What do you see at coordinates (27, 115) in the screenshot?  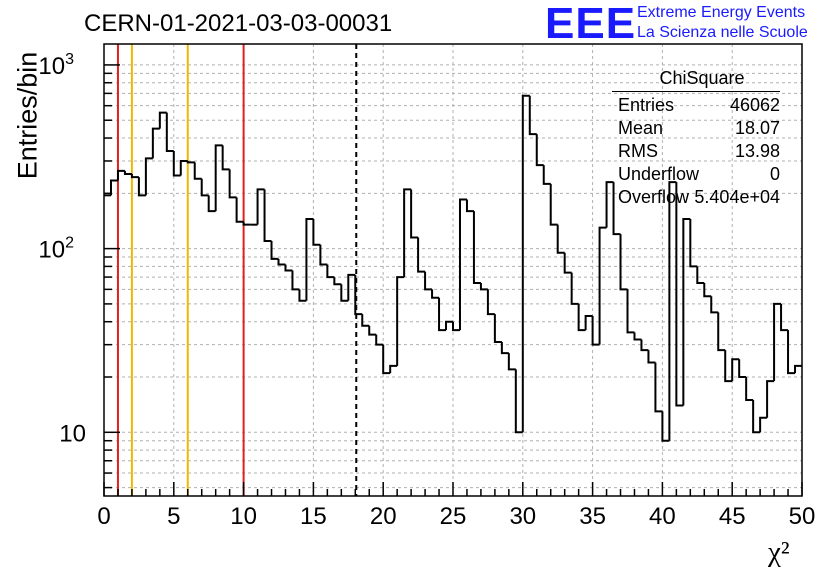 I see `y-axis-label: Entries/bin` at bounding box center [27, 115].